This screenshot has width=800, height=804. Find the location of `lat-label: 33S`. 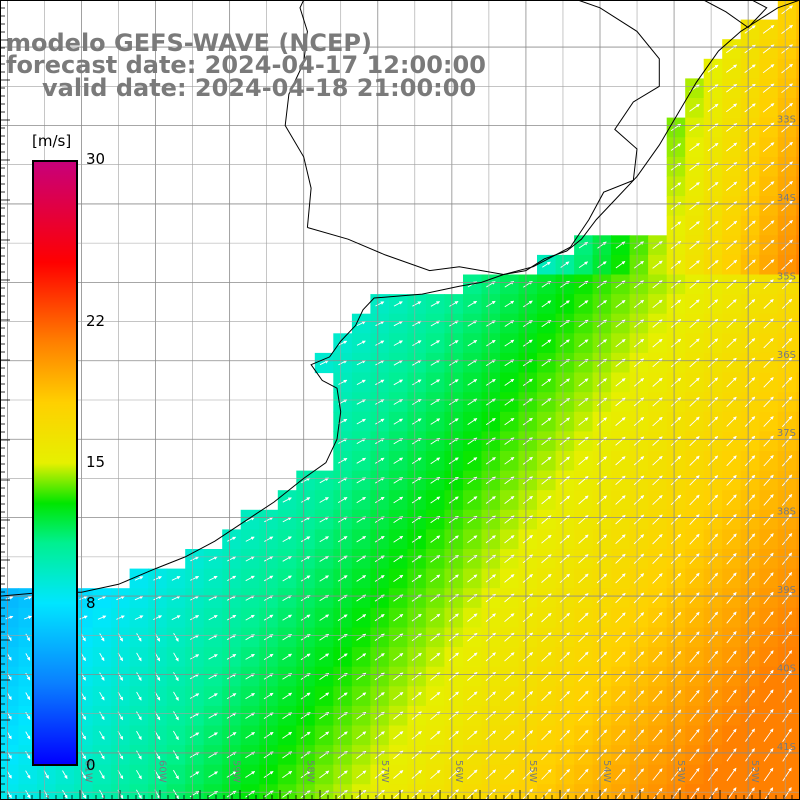

lat-label: 33S is located at coordinates (786, 119).